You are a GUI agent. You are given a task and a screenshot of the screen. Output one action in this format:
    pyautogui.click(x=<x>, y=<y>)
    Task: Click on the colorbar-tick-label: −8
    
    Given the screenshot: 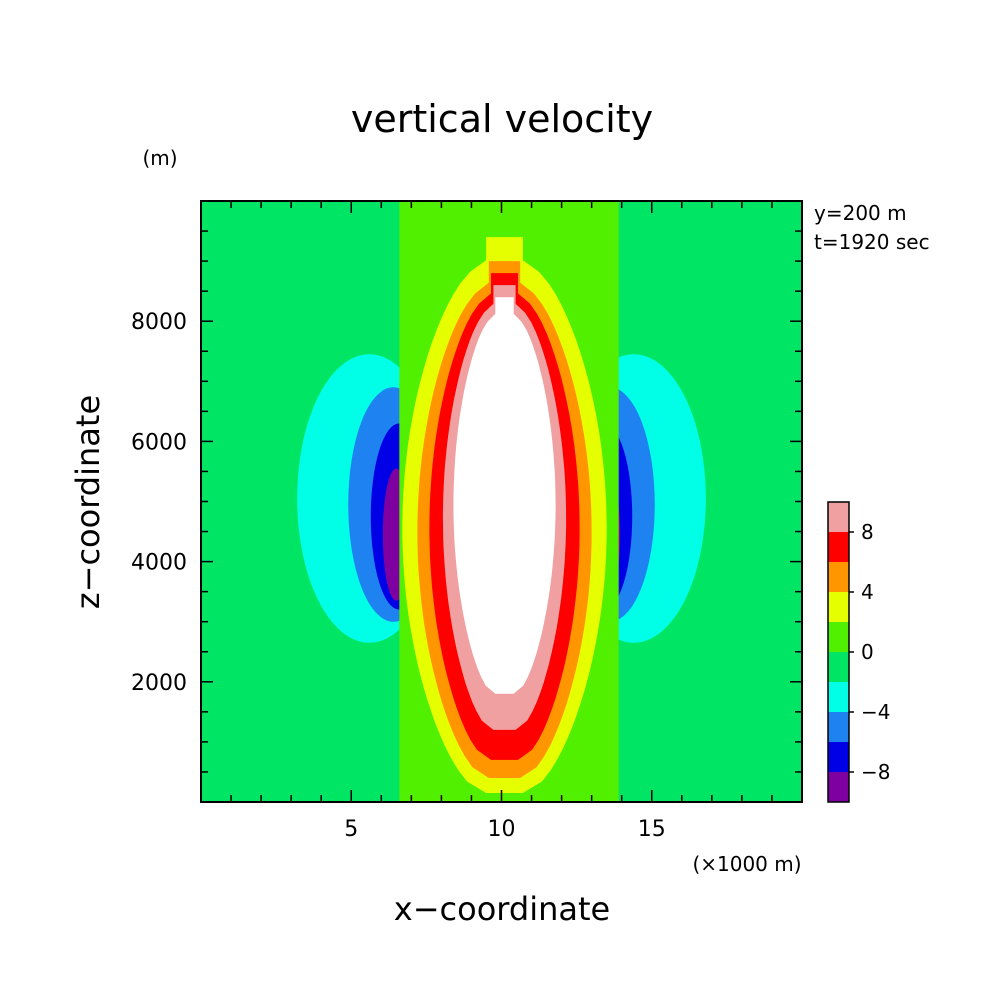 What is the action you would take?
    pyautogui.click(x=875, y=772)
    